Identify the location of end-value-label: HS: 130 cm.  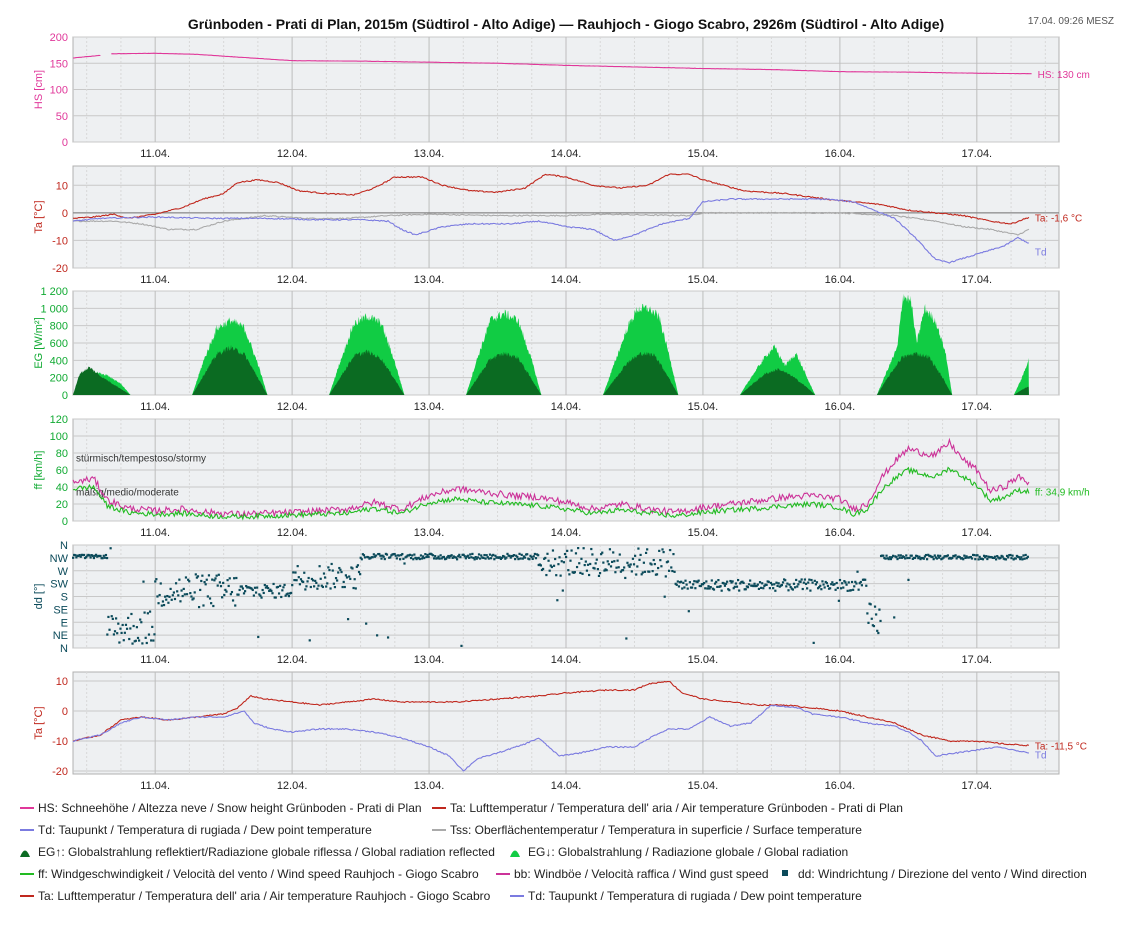
(1064, 75).